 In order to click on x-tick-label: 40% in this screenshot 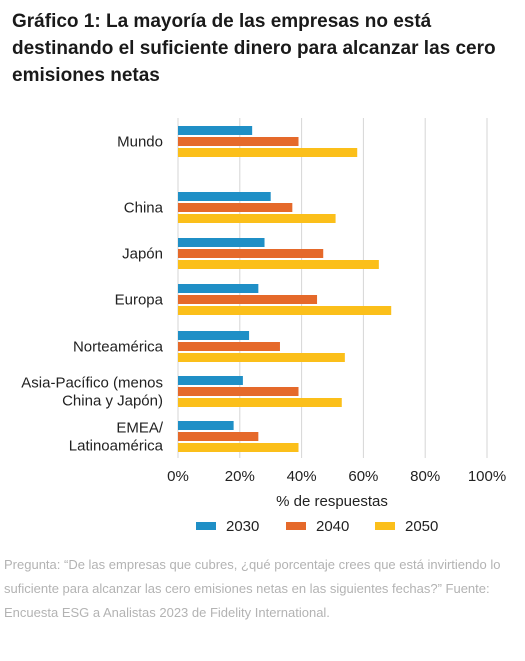, I will do `click(302, 476)`.